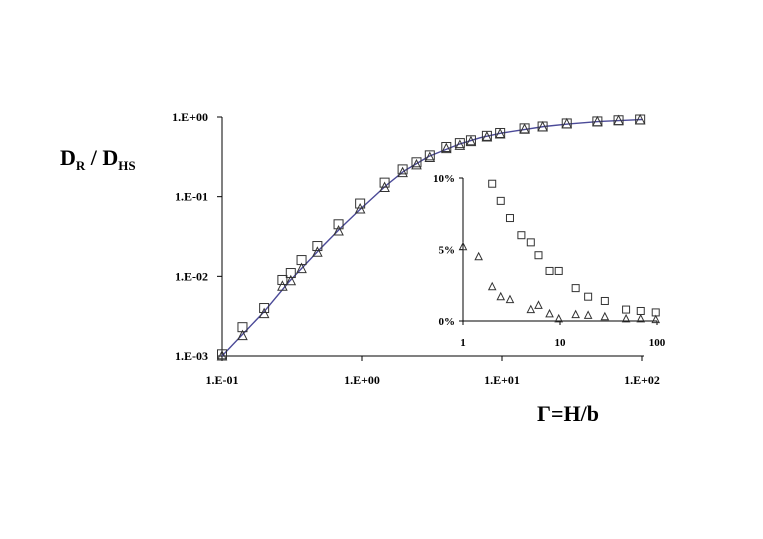 The image size is (763, 539). Describe the element at coordinates (98, 159) in the screenshot. I see `y-axis-label: DR / DHS` at that location.